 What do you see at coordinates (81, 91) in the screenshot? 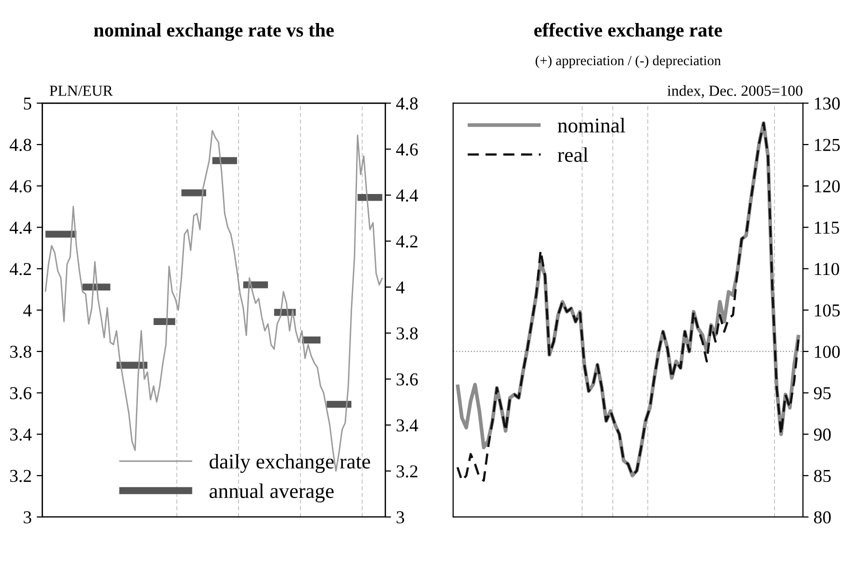
I see `y-axis-title: PLN/EUR` at bounding box center [81, 91].